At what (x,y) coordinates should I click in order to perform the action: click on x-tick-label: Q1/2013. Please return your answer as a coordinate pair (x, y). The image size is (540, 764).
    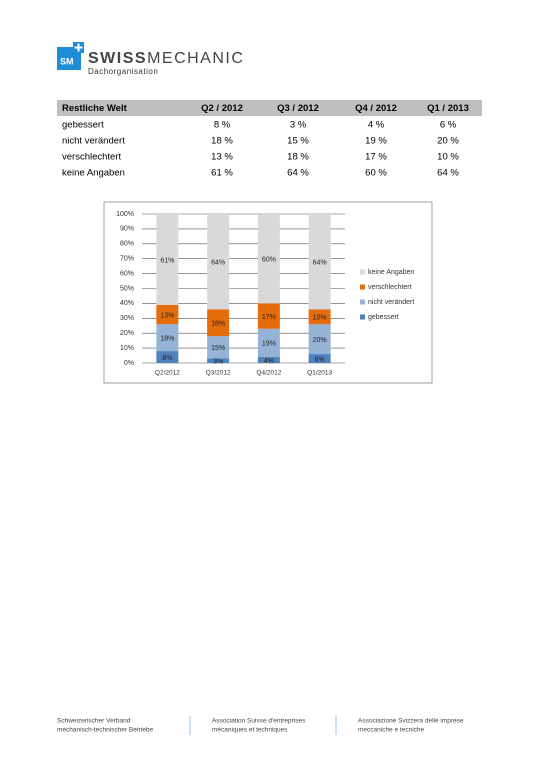
    Looking at the image, I should click on (319, 373).